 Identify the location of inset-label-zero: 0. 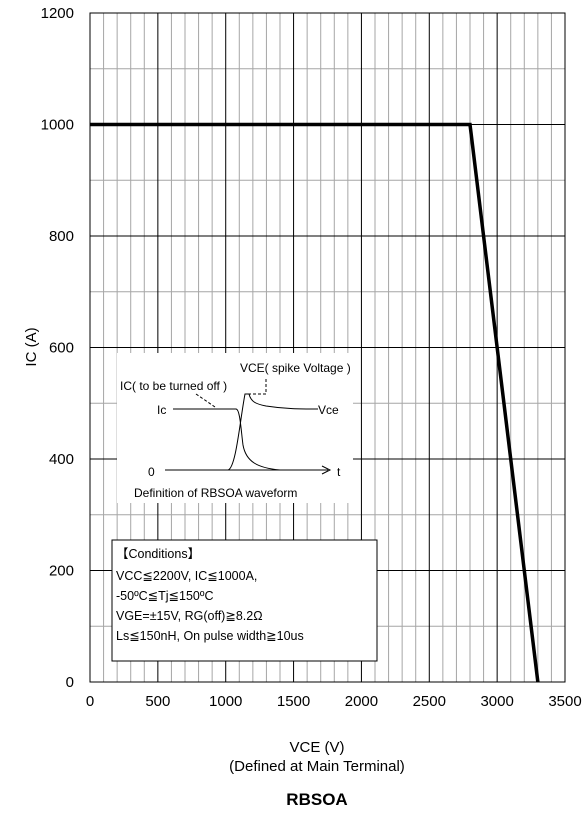
(151, 472).